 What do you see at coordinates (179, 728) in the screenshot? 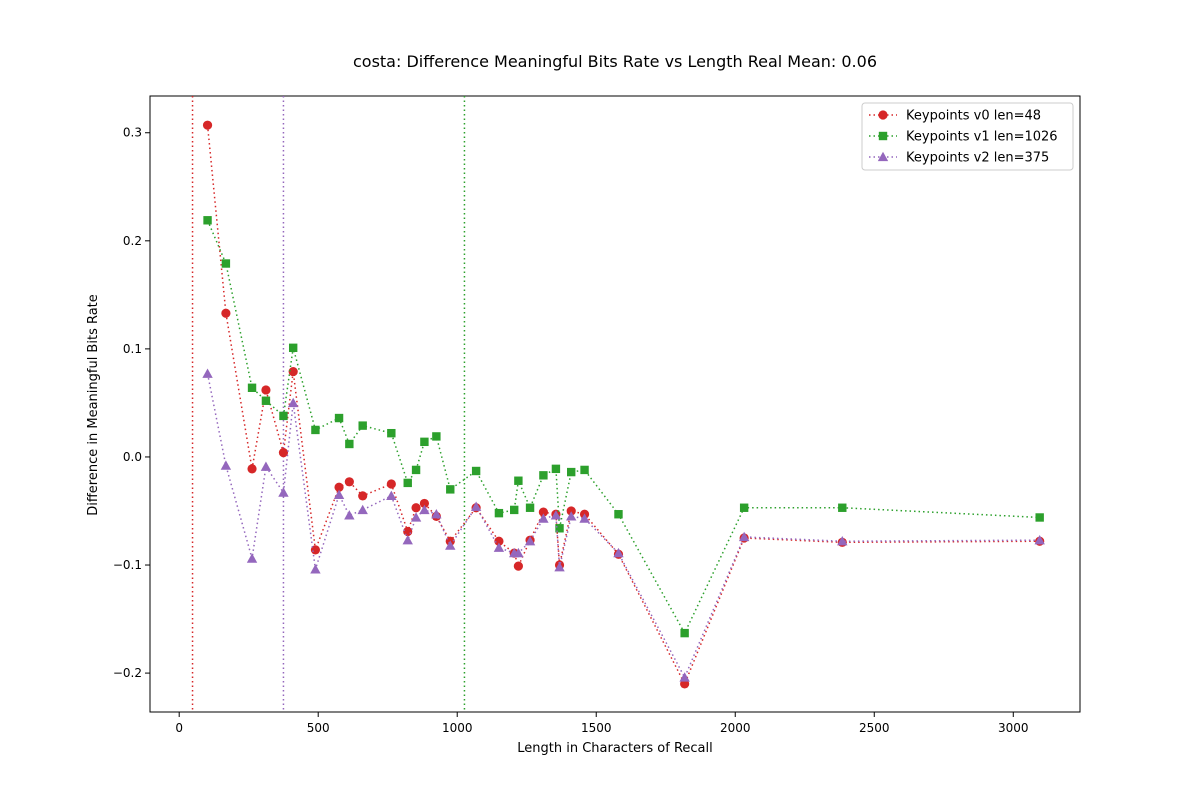
I see `x-tick-label: 0` at bounding box center [179, 728].